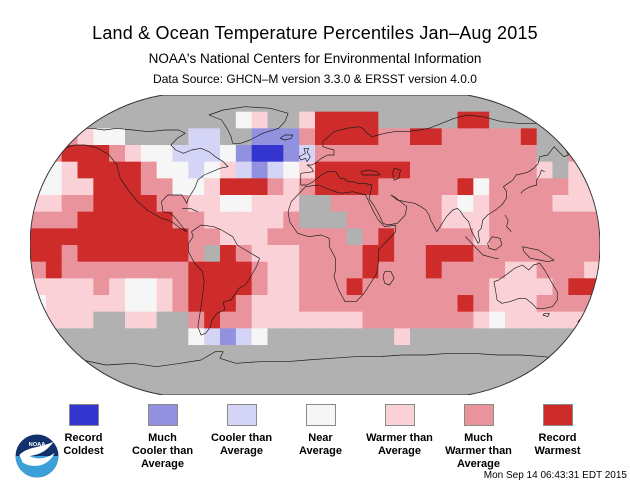 This screenshot has height=487, width=630. Describe the element at coordinates (478, 451) in the screenshot. I see `legend-label-much-warmer: Much Warmer than Average` at that location.